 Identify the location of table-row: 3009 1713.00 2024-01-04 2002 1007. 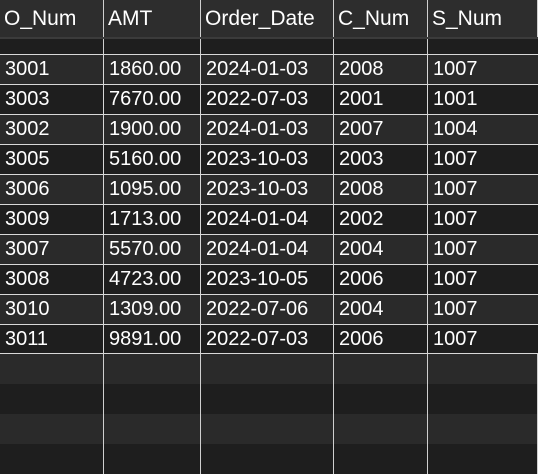
(269, 219).